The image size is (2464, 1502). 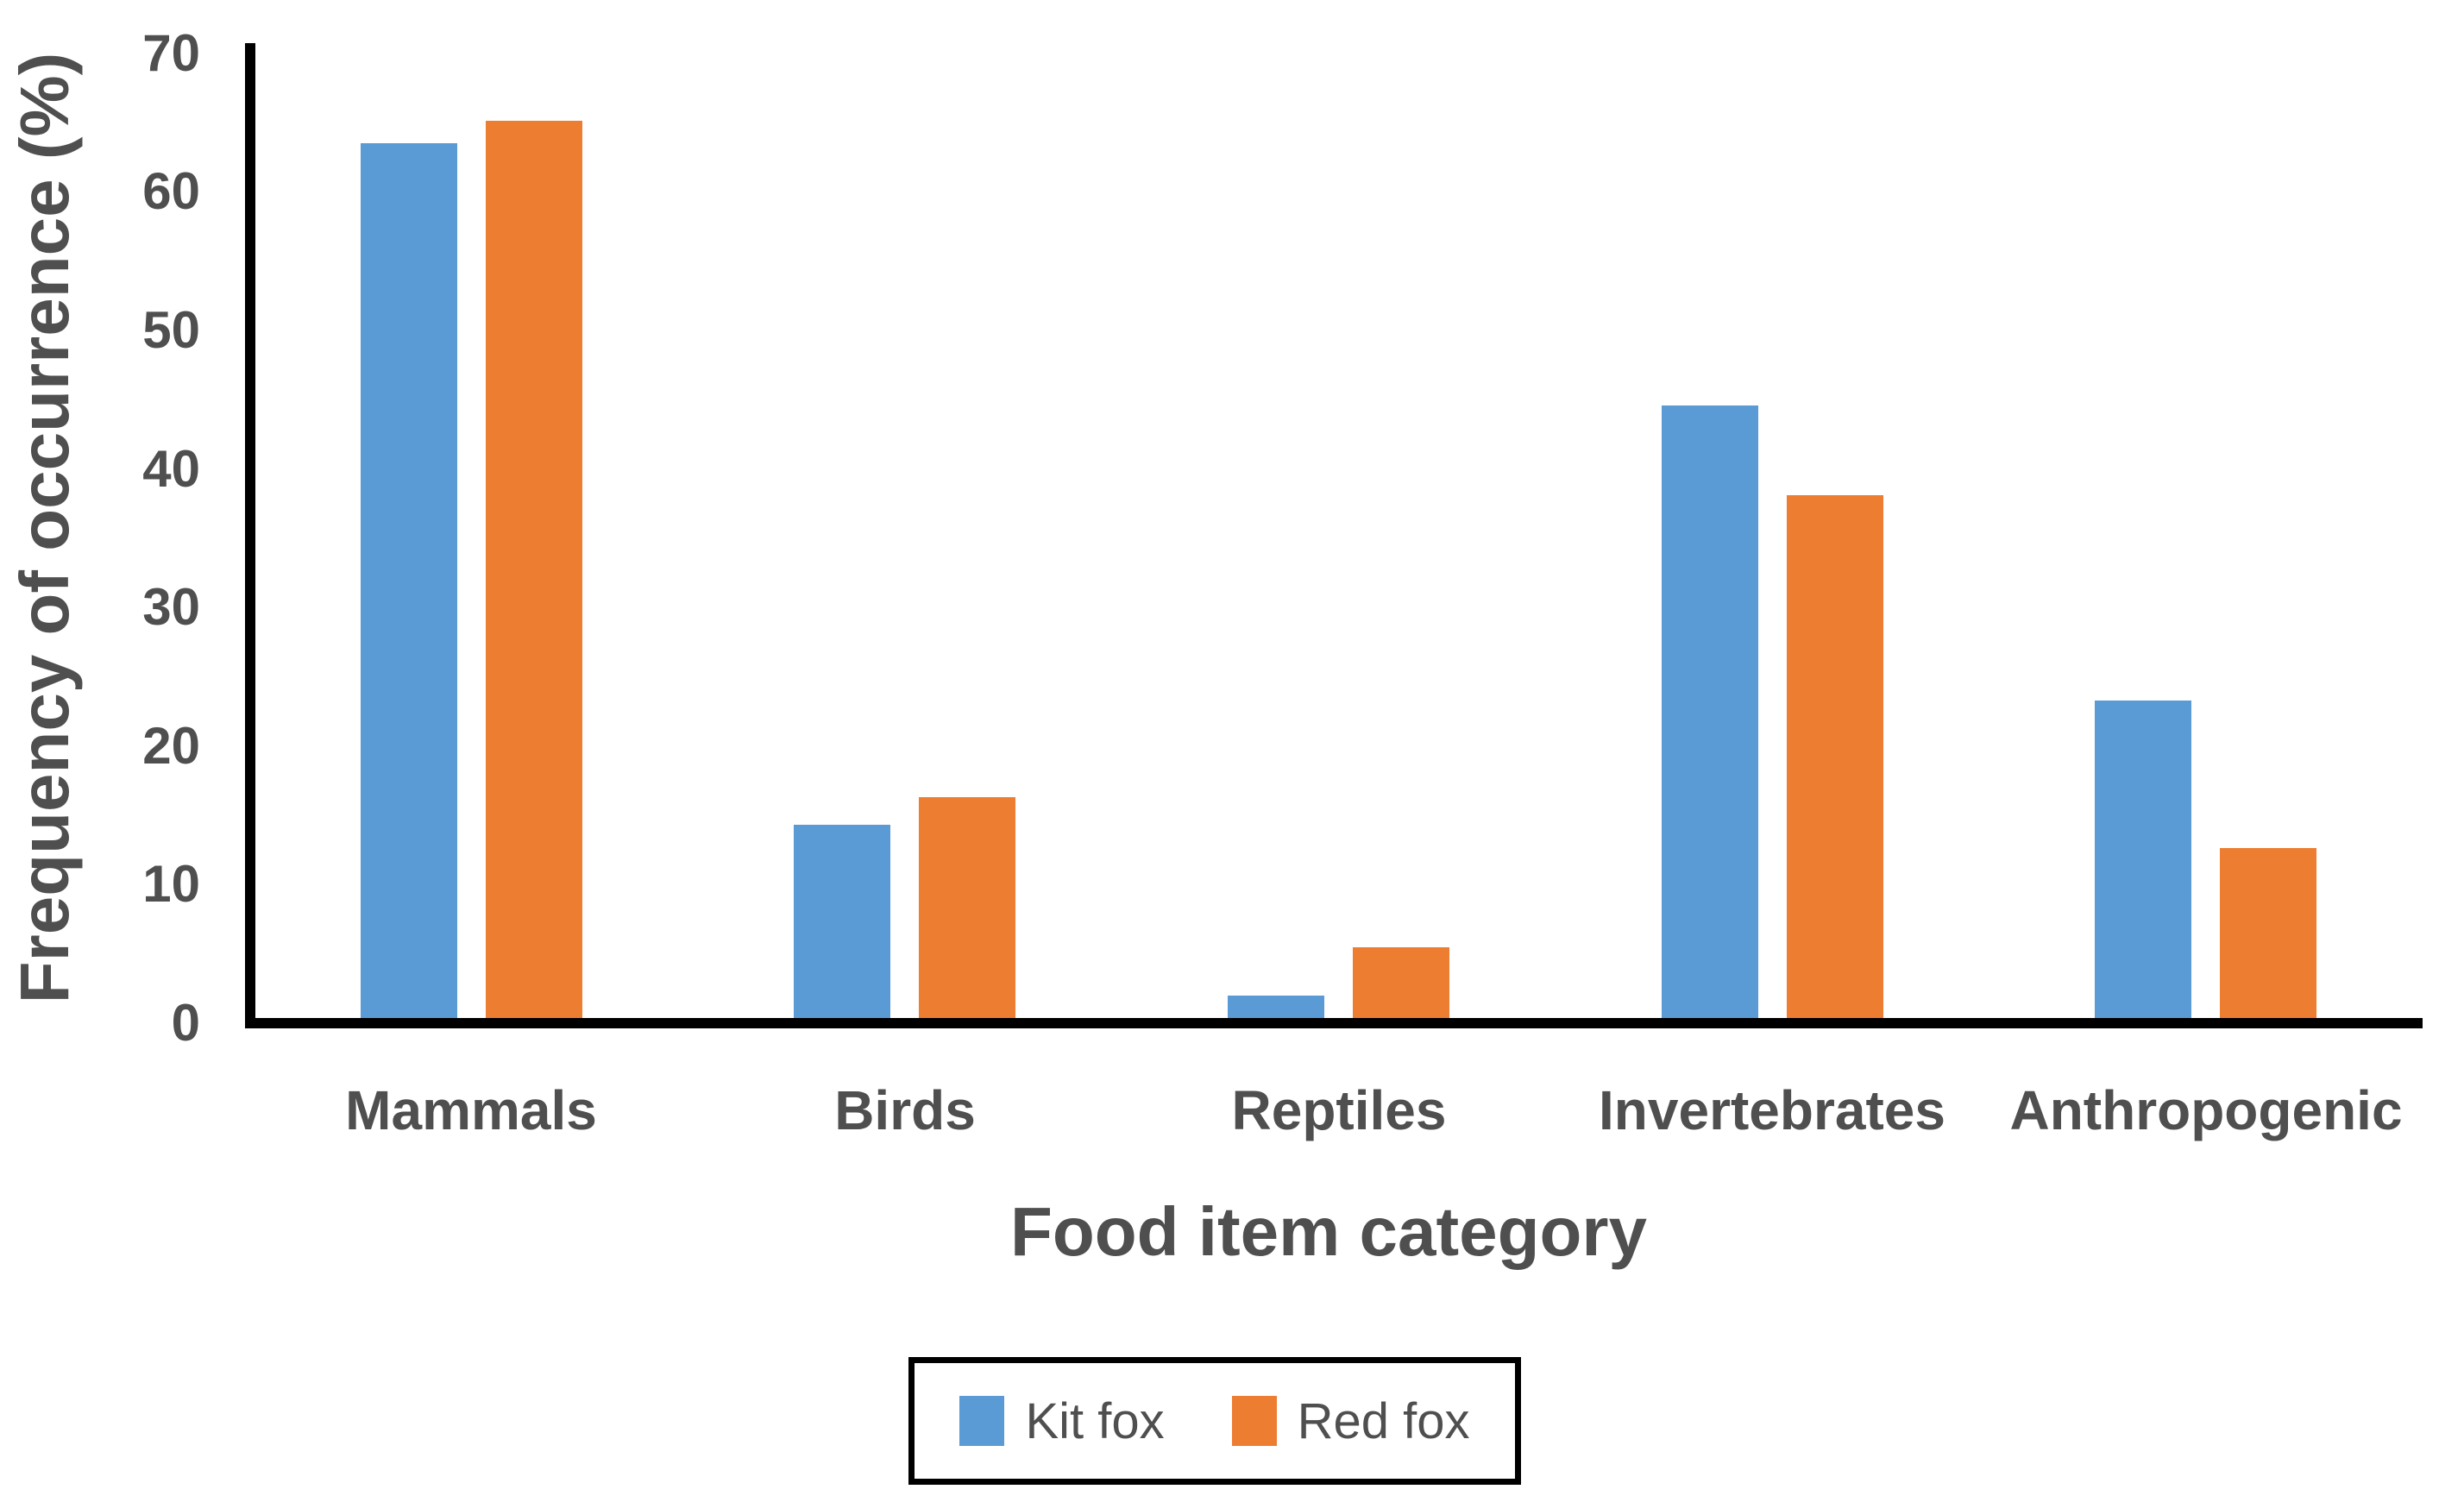 What do you see at coordinates (186, 1023) in the screenshot?
I see `y-tick-label-0: 0` at bounding box center [186, 1023].